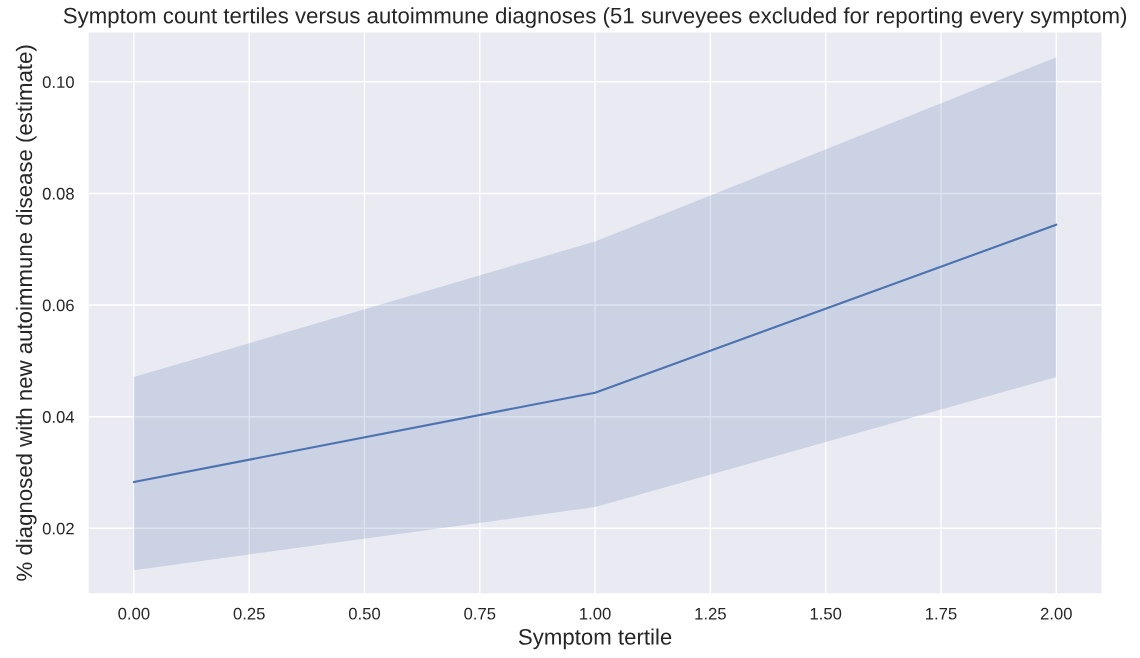  What do you see at coordinates (480, 613) in the screenshot?
I see `x-tick-label: 0.75` at bounding box center [480, 613].